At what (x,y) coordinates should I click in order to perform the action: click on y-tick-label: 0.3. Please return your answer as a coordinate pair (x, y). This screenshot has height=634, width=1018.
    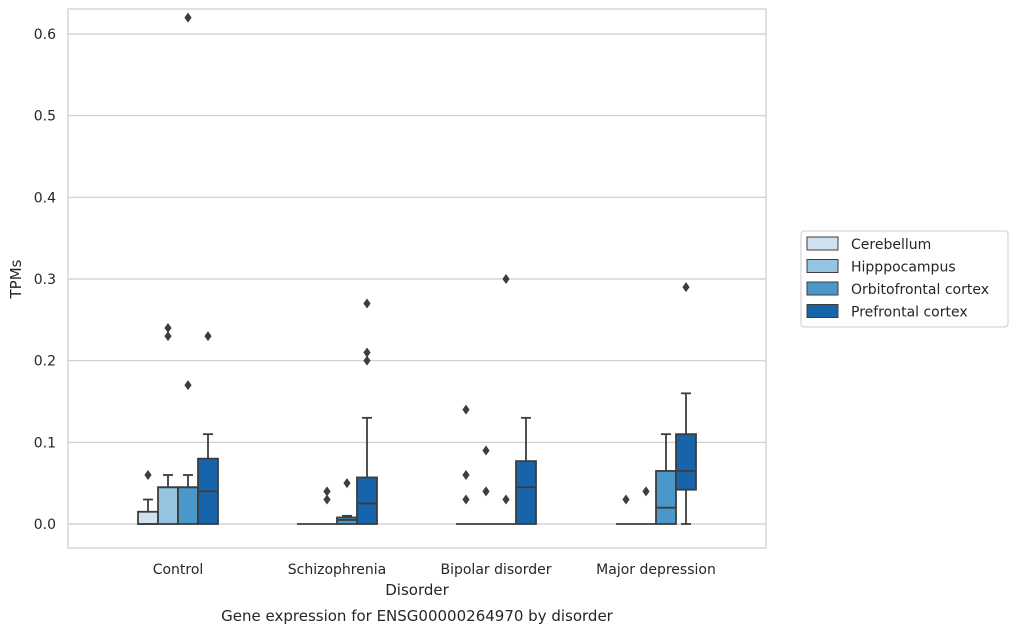
    Looking at the image, I should click on (45, 280).